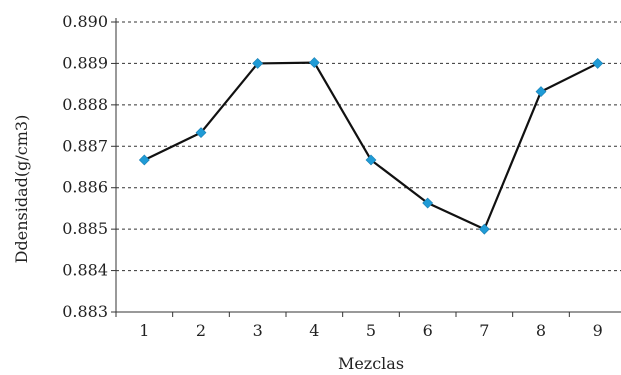 Image resolution: width=621 pixels, height=375 pixels. Describe the element at coordinates (85, 270) in the screenshot. I see `y-tick-label-1: 0.884` at that location.